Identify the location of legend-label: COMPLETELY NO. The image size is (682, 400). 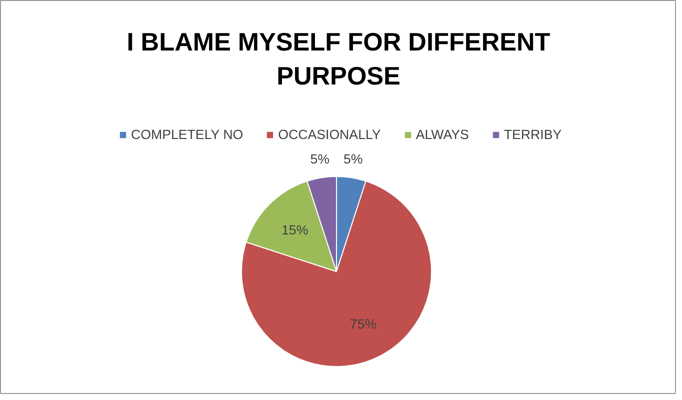
(187, 134).